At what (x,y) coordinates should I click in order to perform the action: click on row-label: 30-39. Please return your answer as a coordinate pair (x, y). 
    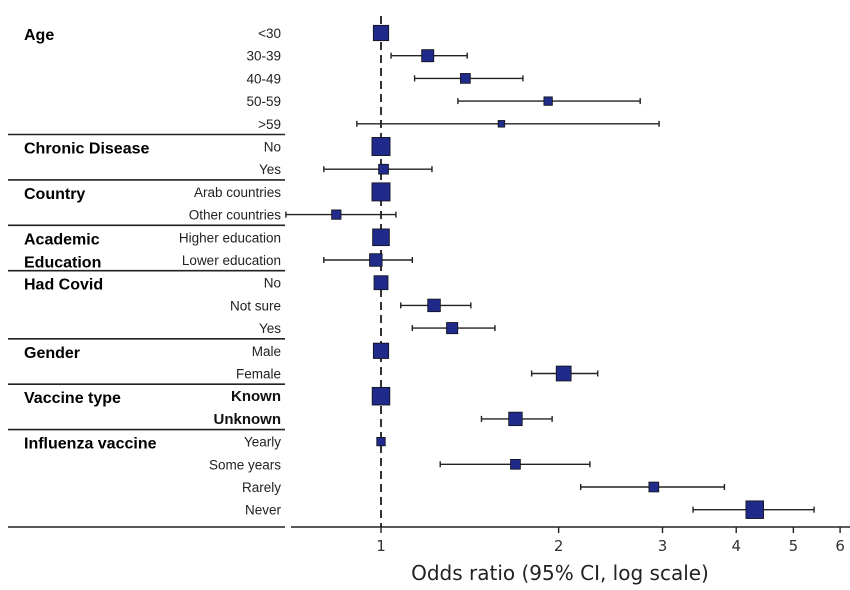
    Looking at the image, I should click on (263, 56).